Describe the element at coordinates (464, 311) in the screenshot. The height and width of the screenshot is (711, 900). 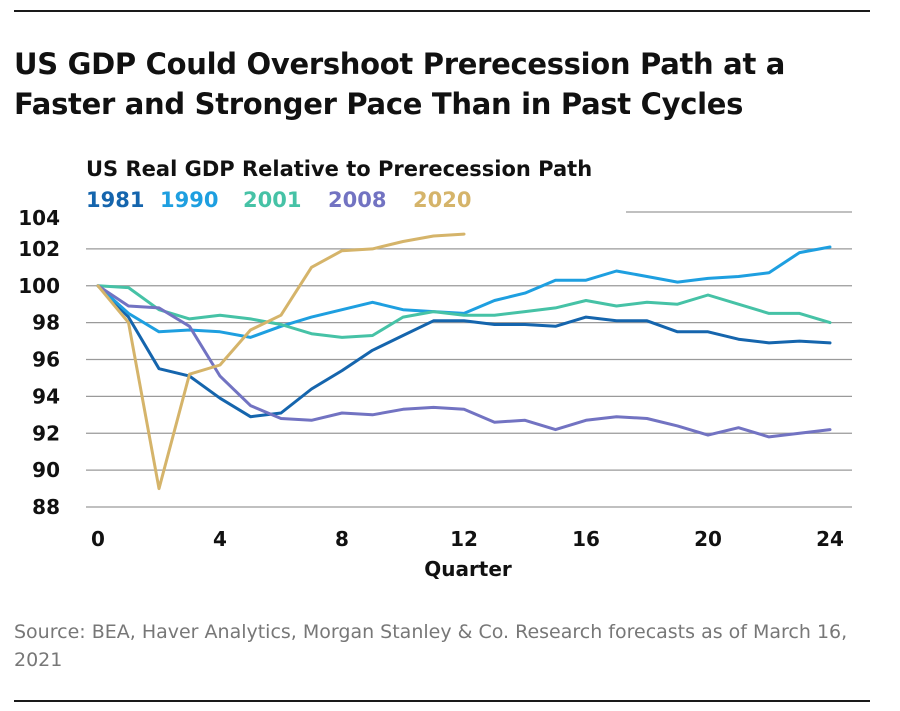
I see `series-line-2001` at that location.